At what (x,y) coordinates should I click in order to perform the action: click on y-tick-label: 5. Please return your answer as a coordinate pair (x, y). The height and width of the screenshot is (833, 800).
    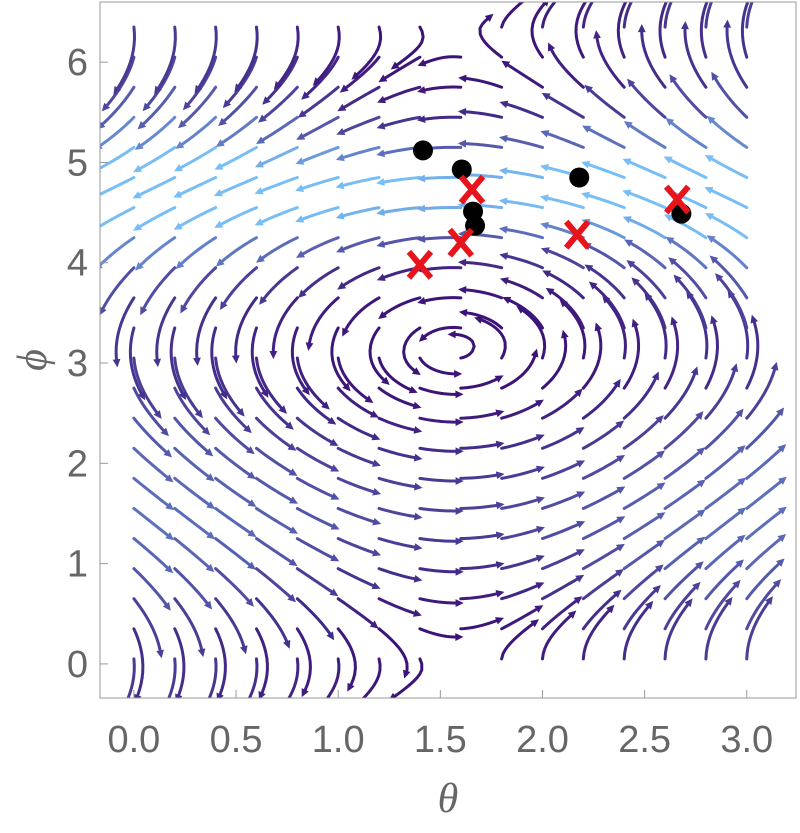
    Looking at the image, I should click on (77, 163).